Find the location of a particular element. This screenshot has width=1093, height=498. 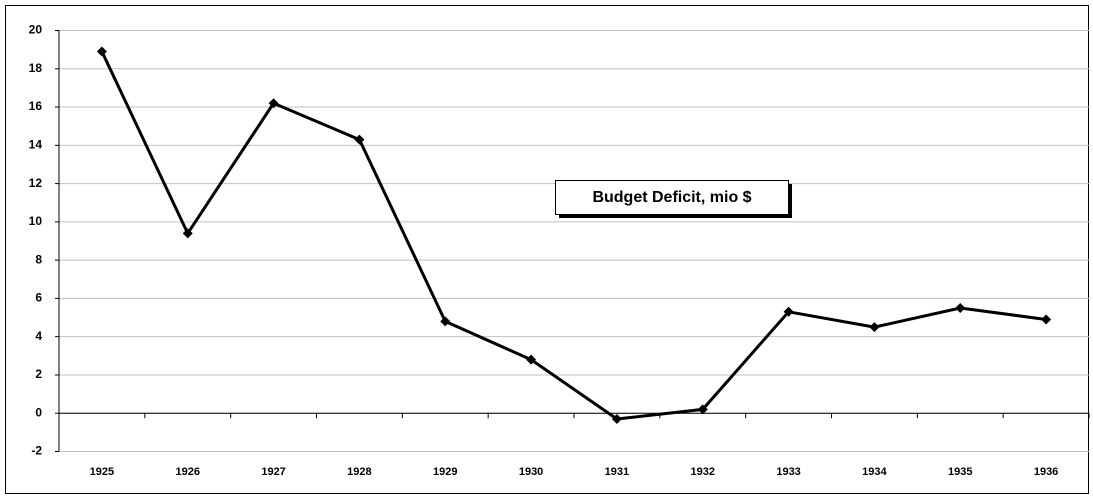

x-tick-label: 1933 is located at coordinates (788, 472).